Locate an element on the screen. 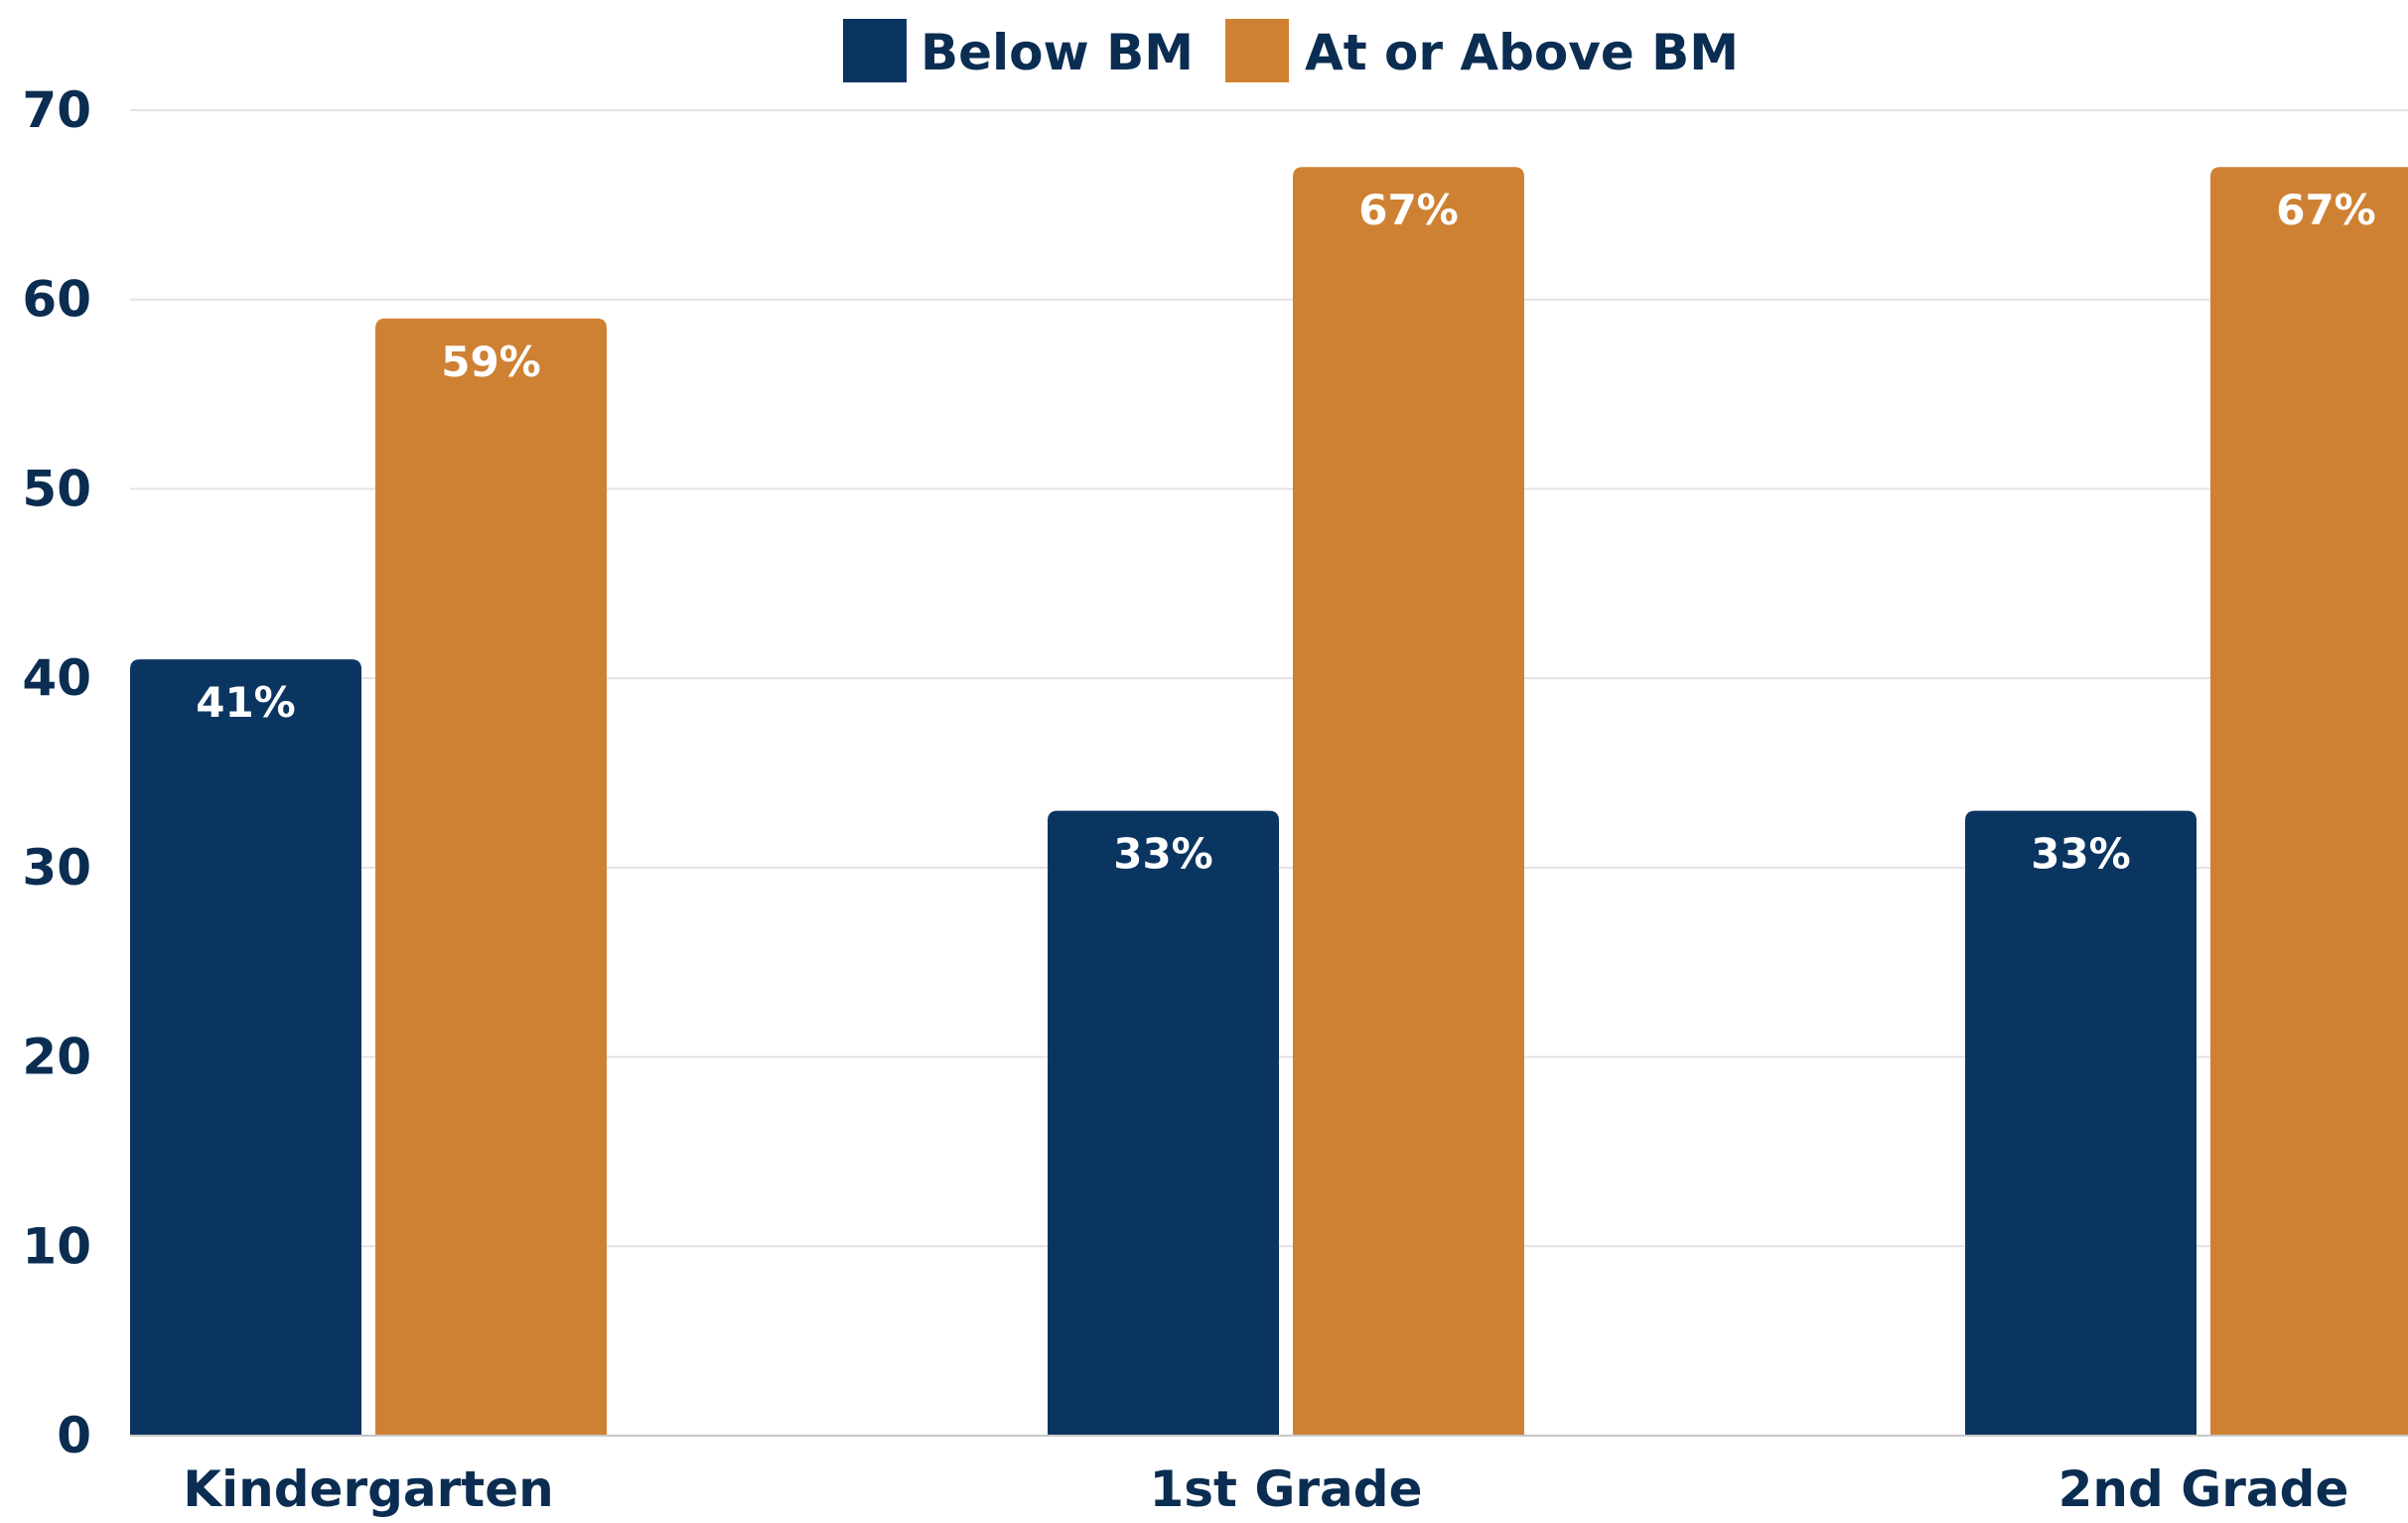 The width and height of the screenshot is (2408, 1523). y-tick-label-60: 60 is located at coordinates (56, 300).